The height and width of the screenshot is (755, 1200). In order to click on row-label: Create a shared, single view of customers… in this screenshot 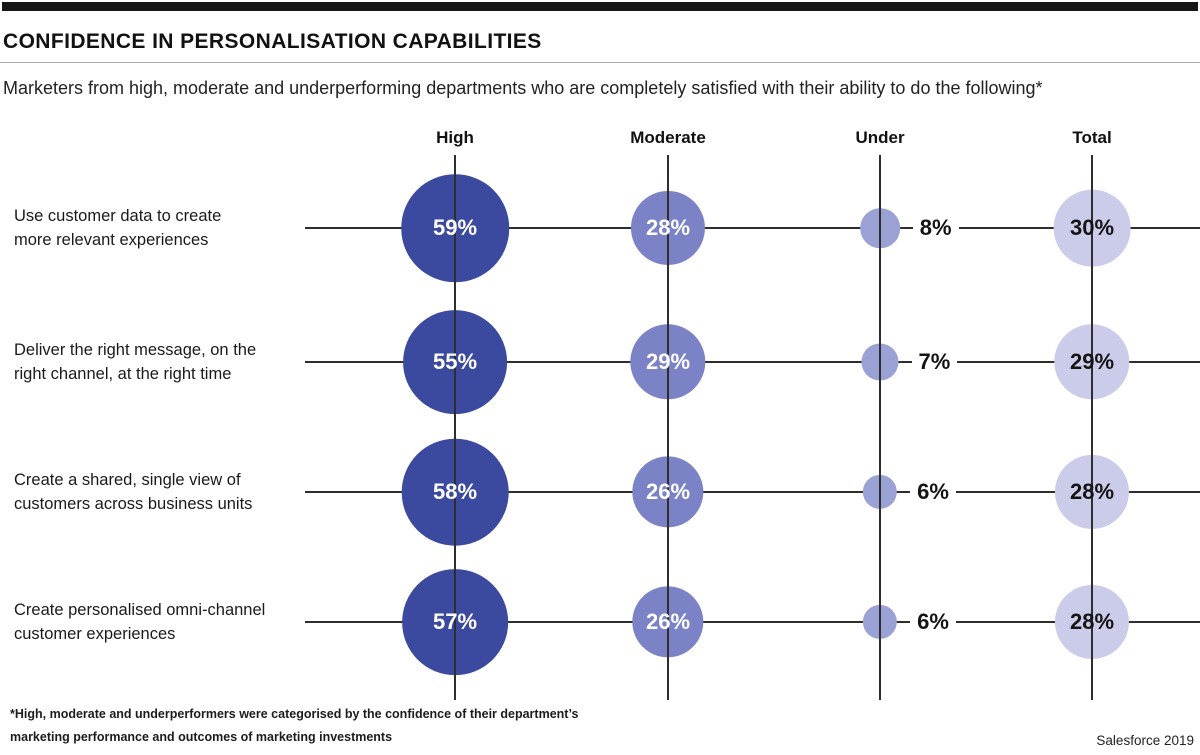, I will do `click(133, 492)`.